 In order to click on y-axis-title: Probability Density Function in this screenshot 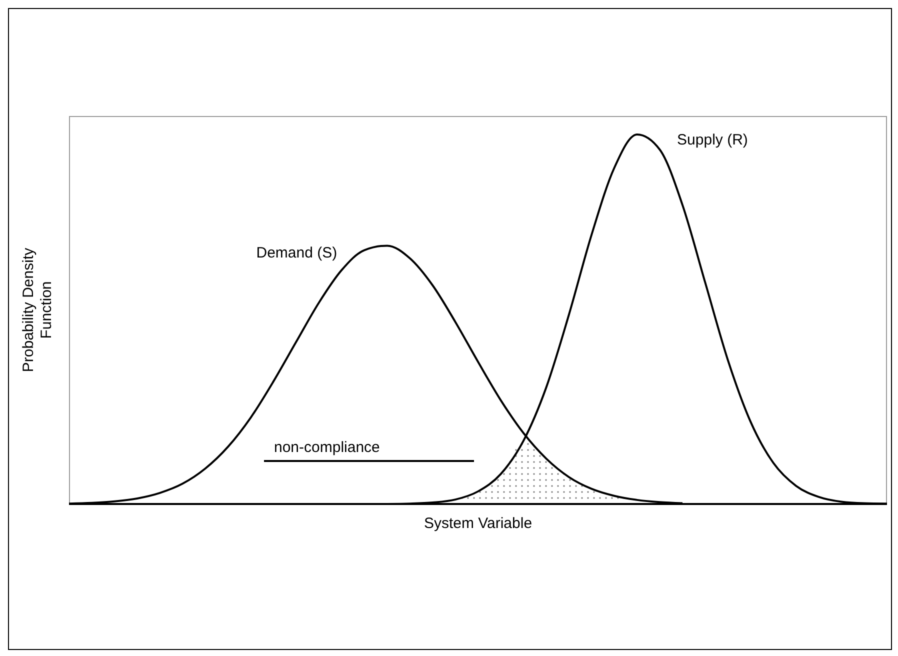, I will do `click(38, 310)`.